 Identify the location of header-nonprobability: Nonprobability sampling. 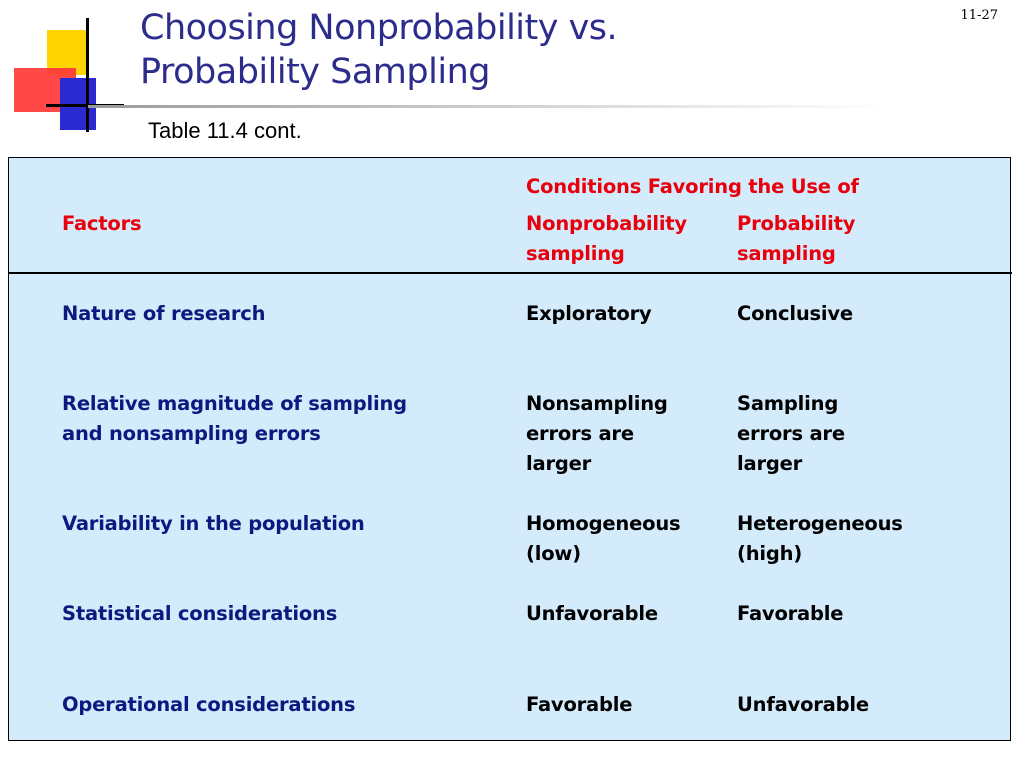
(606, 238).